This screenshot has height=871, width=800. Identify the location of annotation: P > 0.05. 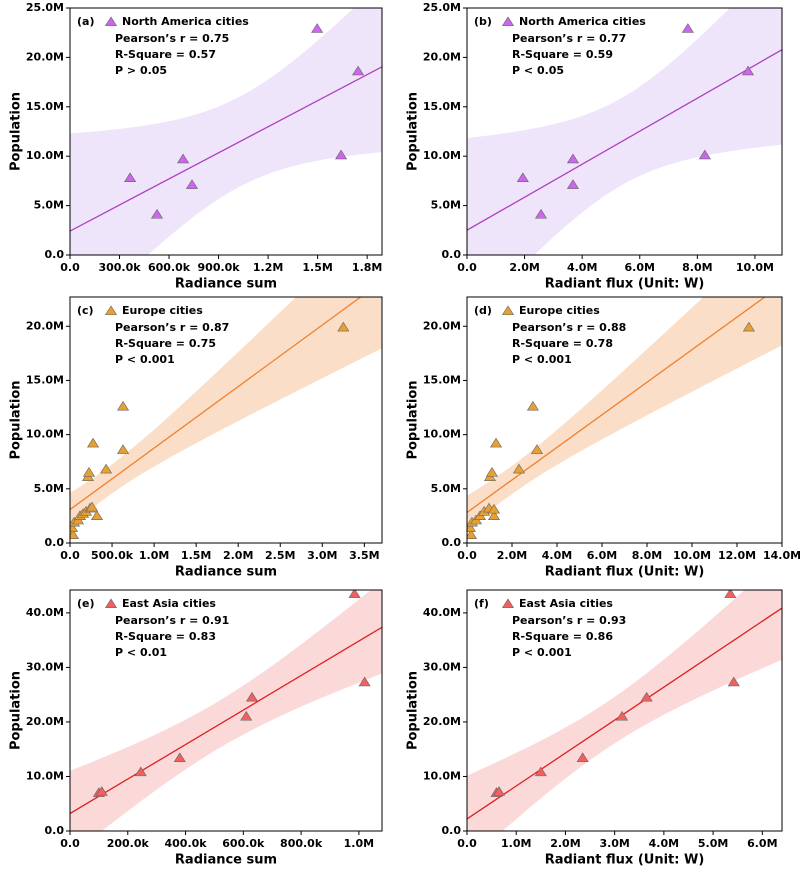
(141, 70).